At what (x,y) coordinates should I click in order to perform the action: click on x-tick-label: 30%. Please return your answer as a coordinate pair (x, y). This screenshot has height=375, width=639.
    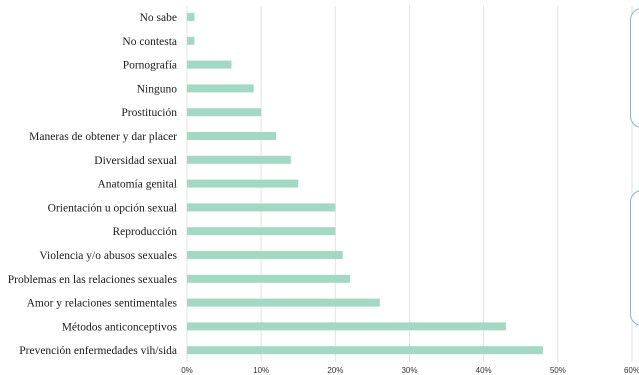
    Looking at the image, I should click on (409, 370).